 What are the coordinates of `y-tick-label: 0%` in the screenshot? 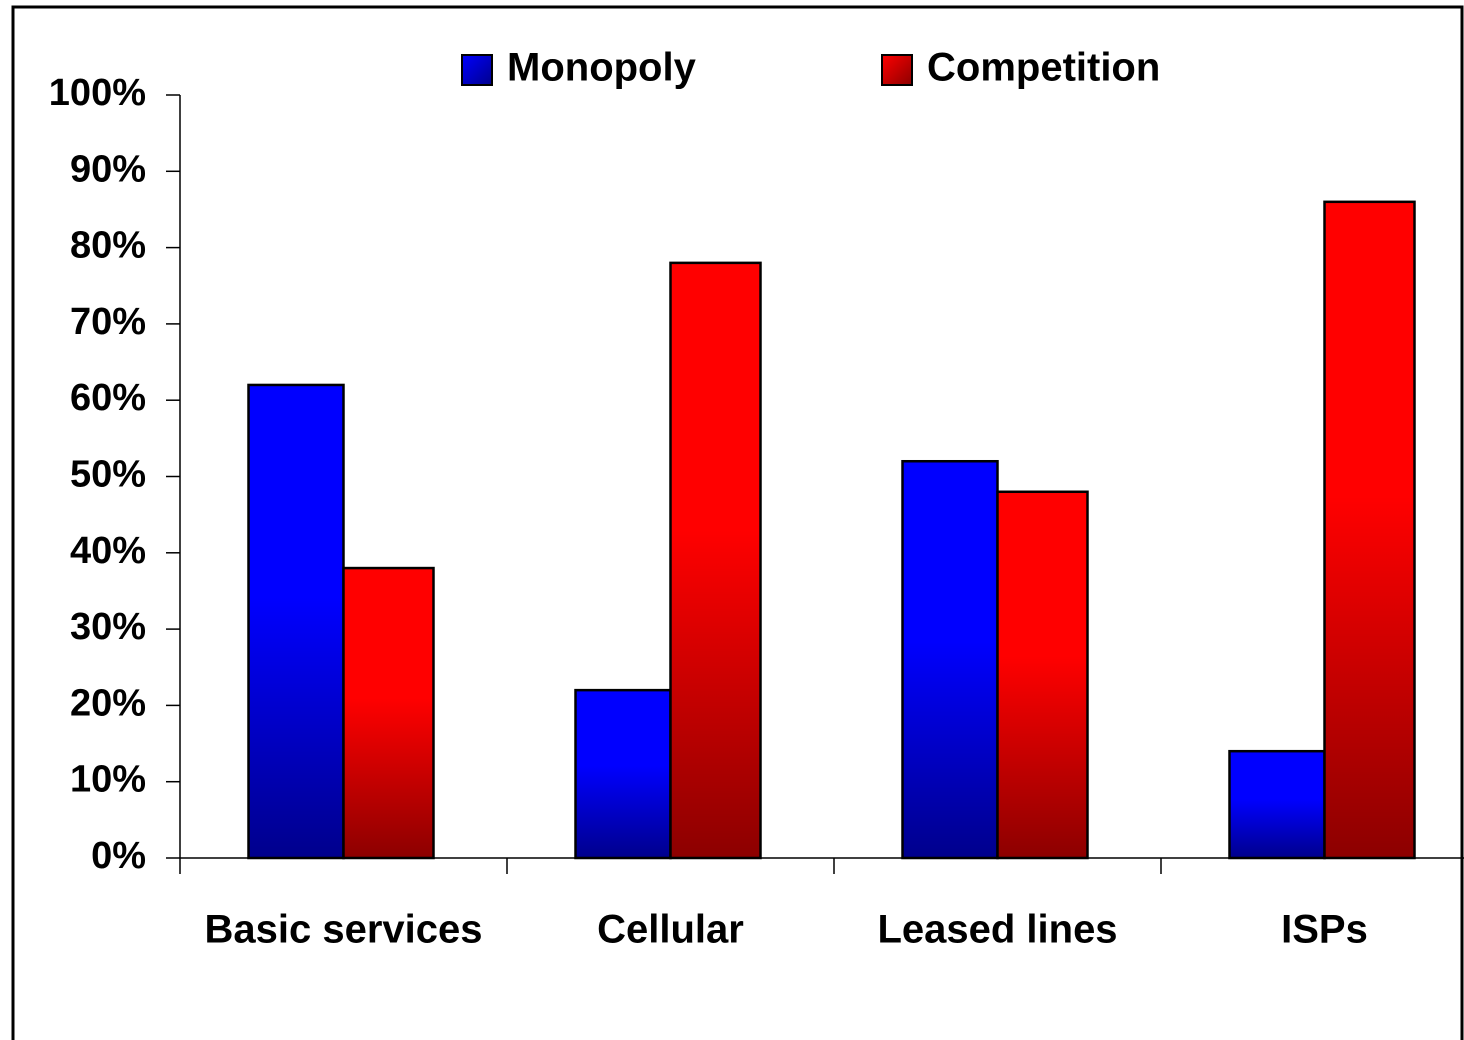 It's located at (118, 856).